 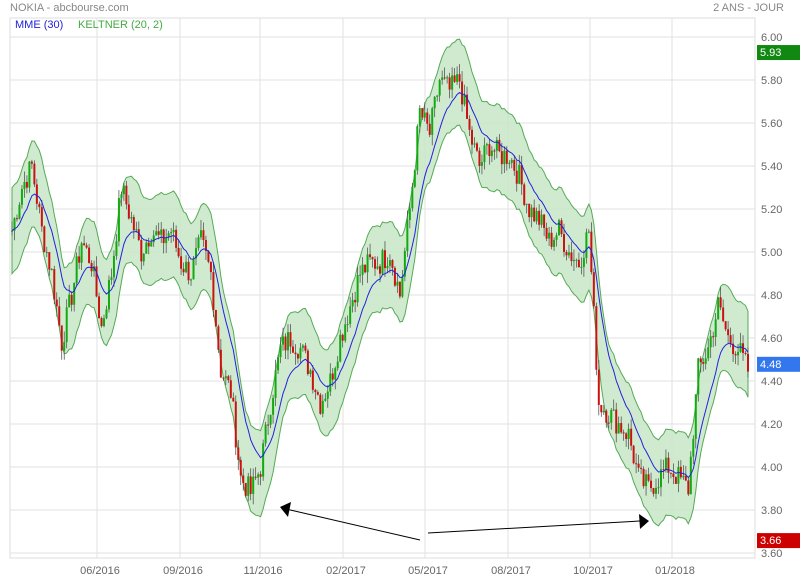 What do you see at coordinates (593, 571) in the screenshot?
I see `x-tick-label: 10/2017` at bounding box center [593, 571].